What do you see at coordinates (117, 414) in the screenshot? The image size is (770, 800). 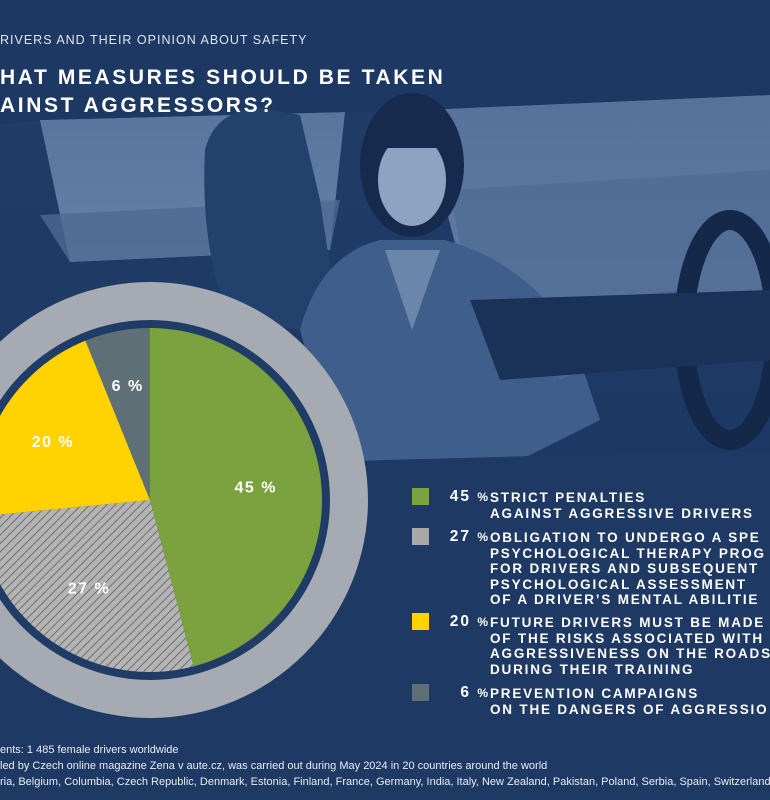 I see `pie-slice-prevention-campaigns` at bounding box center [117, 414].